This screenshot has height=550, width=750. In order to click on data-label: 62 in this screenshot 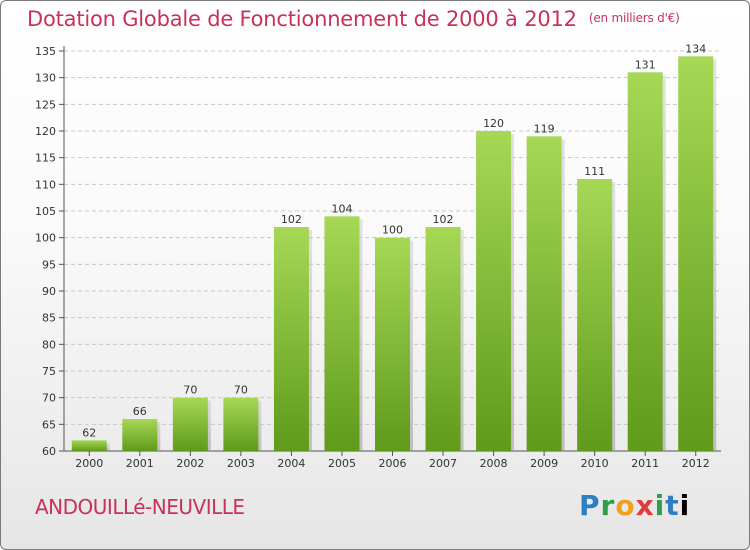, I will do `click(89, 432)`.